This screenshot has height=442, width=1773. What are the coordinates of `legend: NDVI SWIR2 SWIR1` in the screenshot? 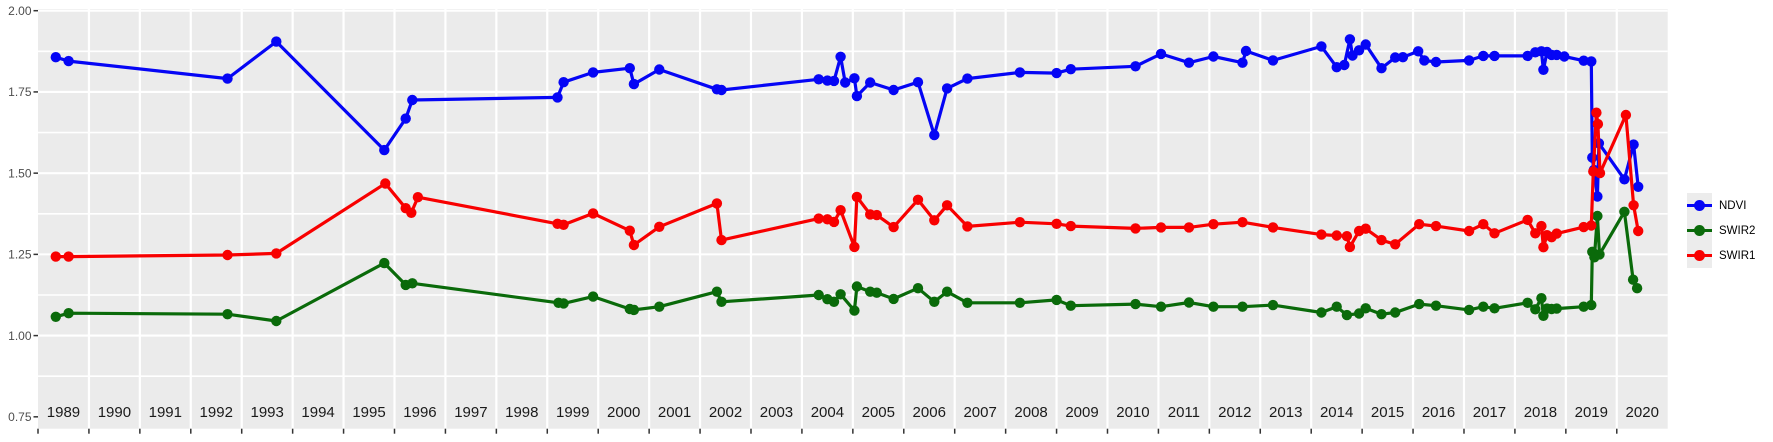 It's located at (1721, 230).